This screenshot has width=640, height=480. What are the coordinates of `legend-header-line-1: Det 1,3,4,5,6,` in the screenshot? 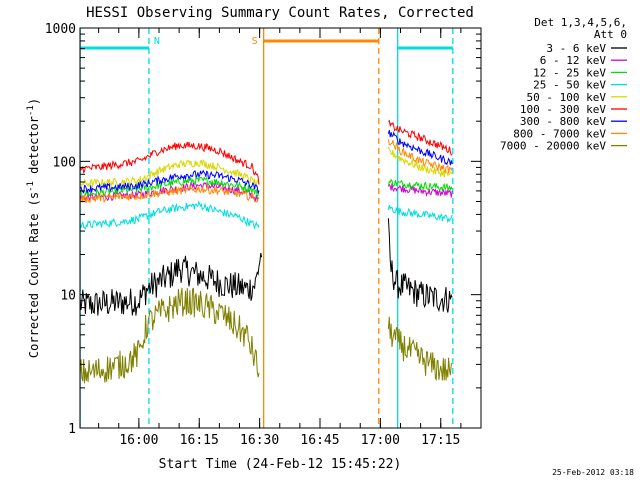 It's located at (580, 22).